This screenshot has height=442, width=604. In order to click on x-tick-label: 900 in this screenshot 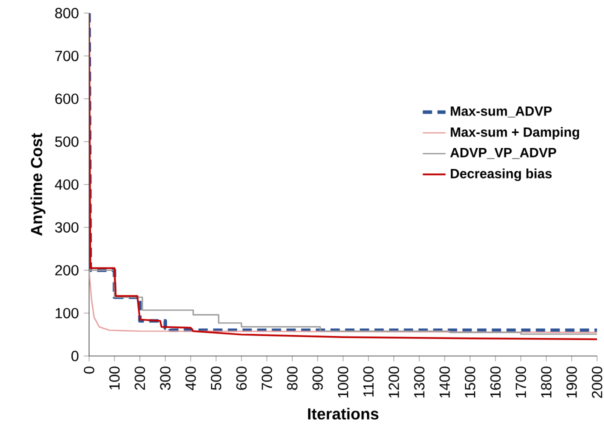, I will do `click(317, 378)`.